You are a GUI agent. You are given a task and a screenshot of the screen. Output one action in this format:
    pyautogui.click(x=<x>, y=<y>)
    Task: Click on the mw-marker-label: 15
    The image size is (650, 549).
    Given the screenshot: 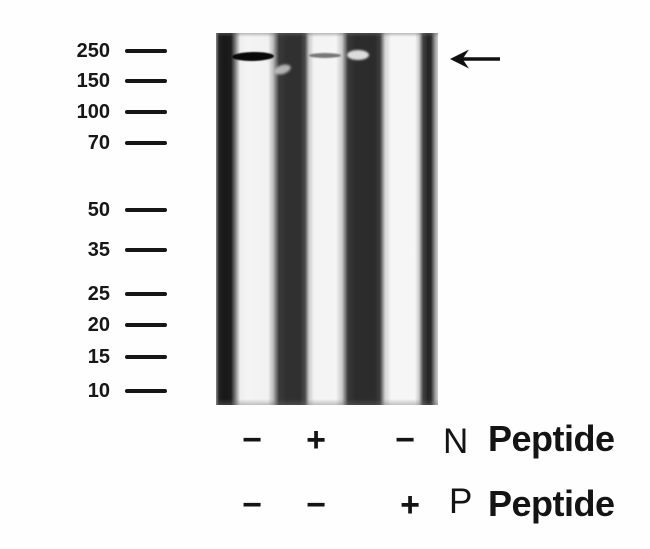 What is the action you would take?
    pyautogui.click(x=98, y=356)
    